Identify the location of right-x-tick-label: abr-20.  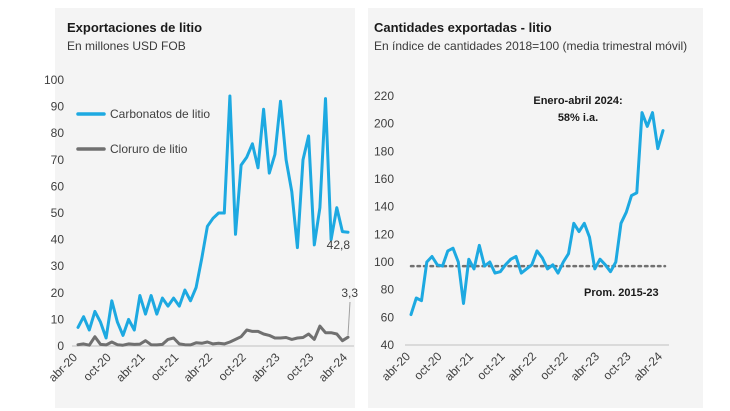
(396, 366).